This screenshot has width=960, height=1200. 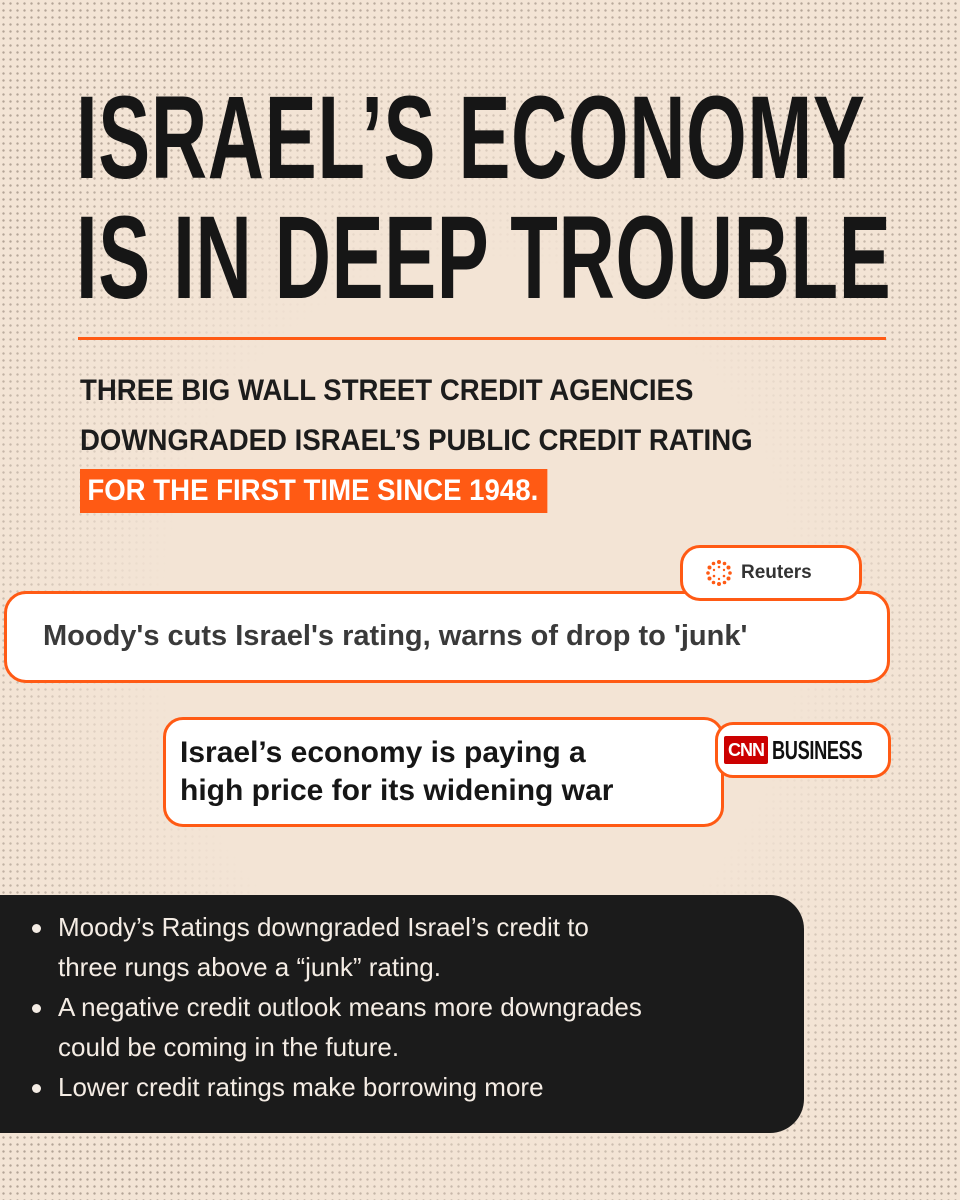 What do you see at coordinates (301, 1087) in the screenshot?
I see `key-point-line: Lower credit ratings make borrowing more` at bounding box center [301, 1087].